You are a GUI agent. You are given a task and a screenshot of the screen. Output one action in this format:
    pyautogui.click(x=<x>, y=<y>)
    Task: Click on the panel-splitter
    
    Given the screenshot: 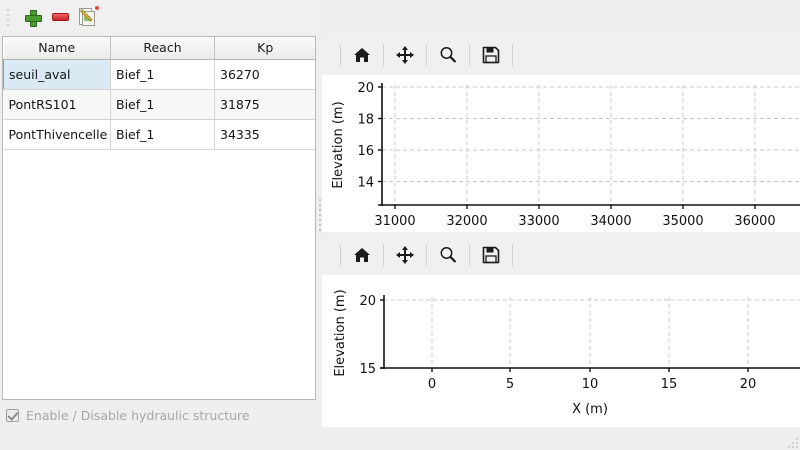 What is the action you would take?
    pyautogui.click(x=320, y=225)
    